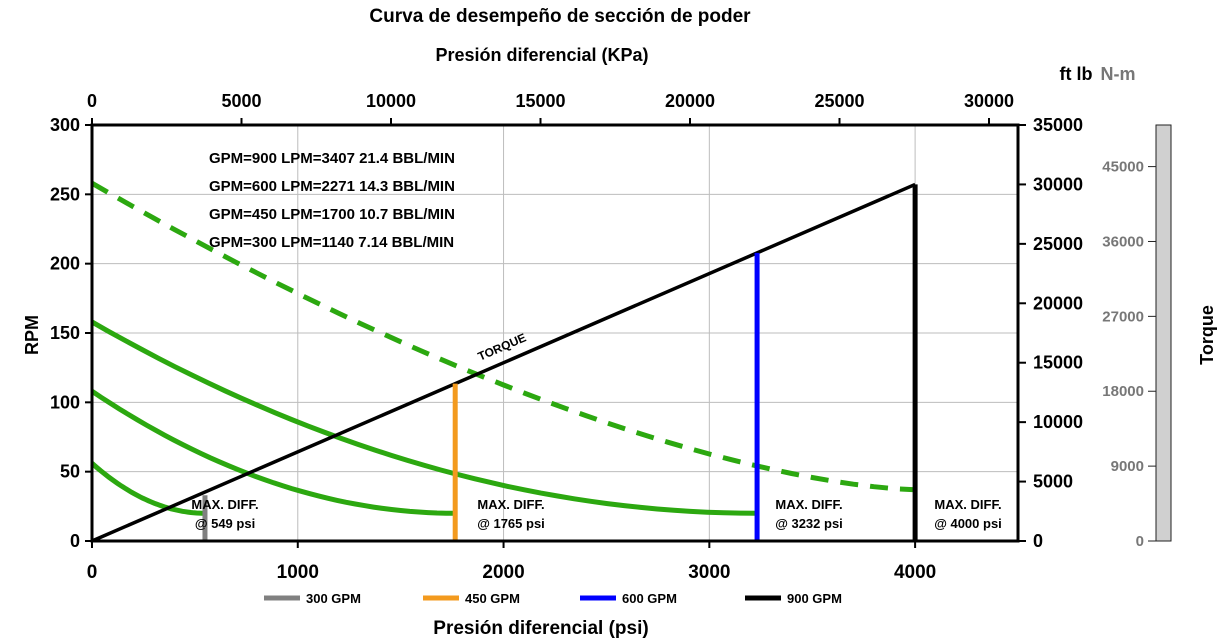 Image resolution: width=1220 pixels, height=644 pixels. I want to click on y3-tick-label: 9000, so click(1127, 466).